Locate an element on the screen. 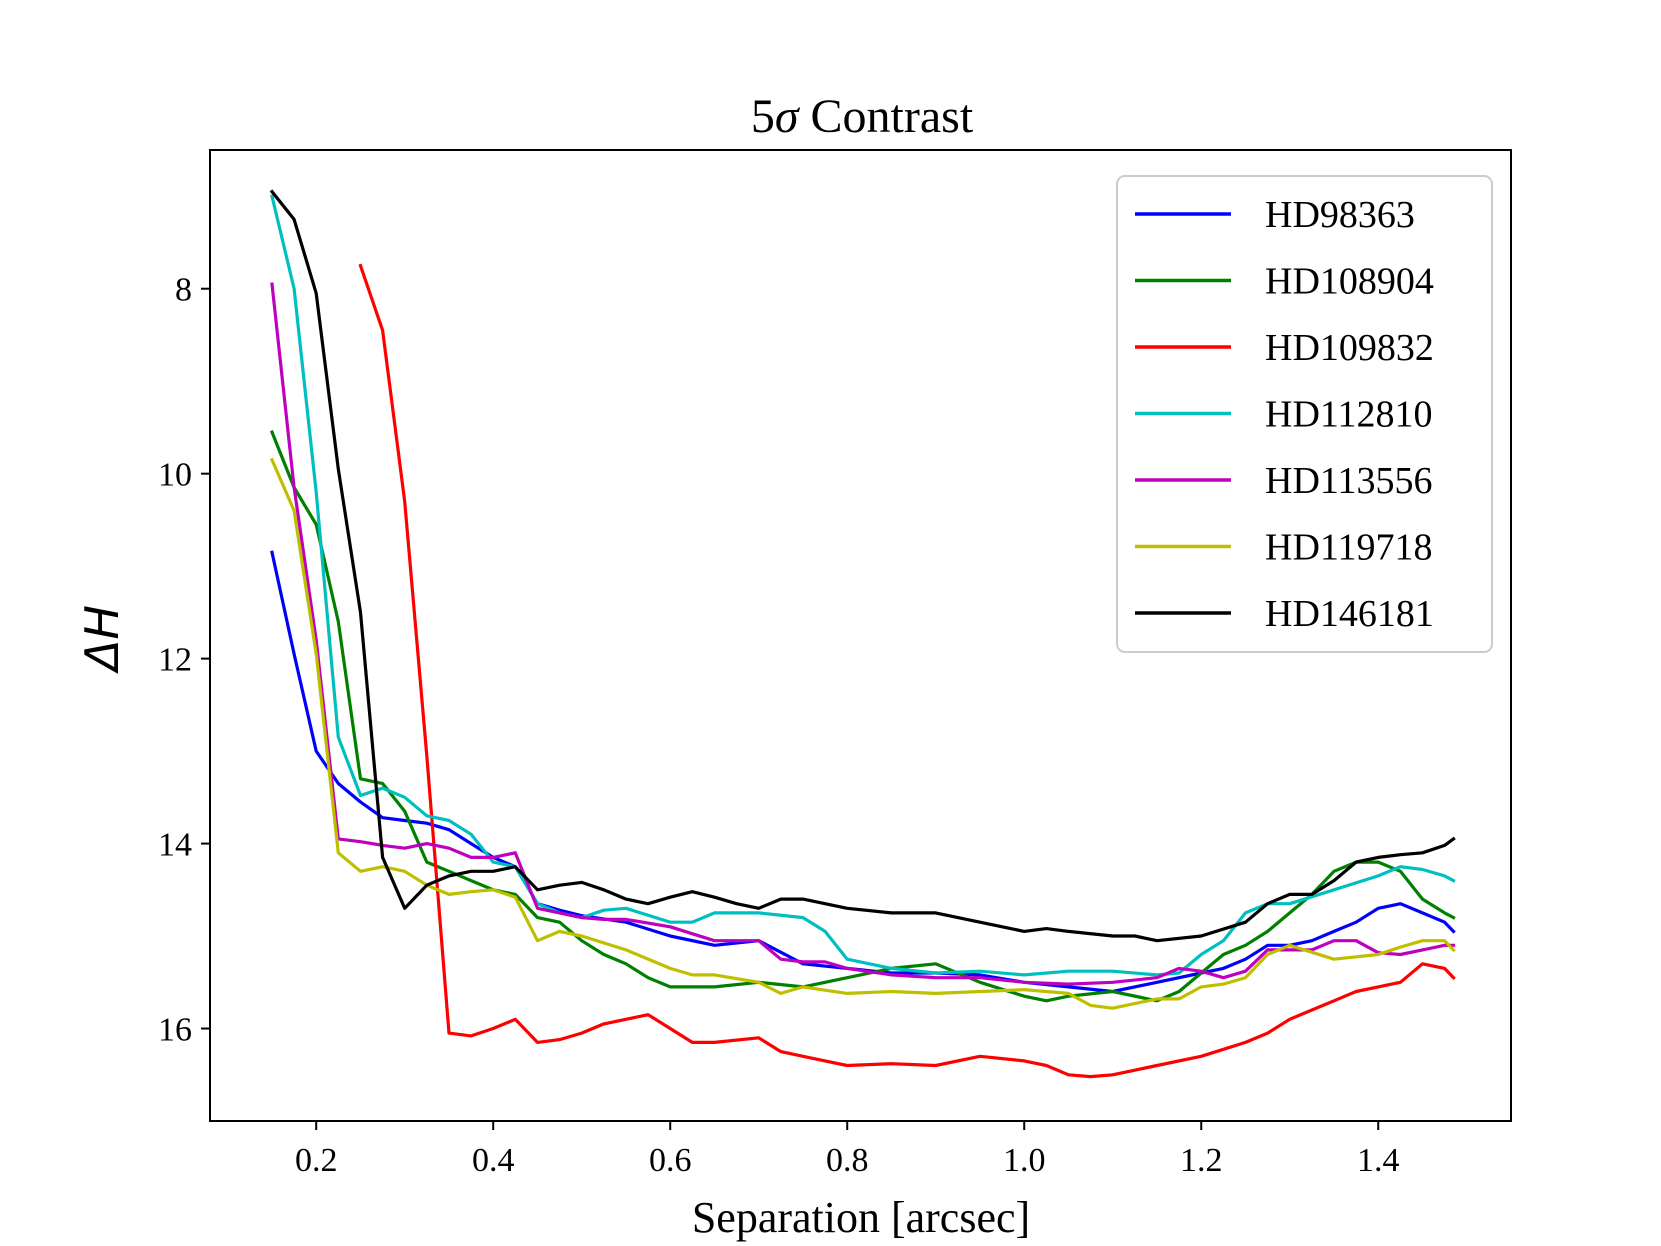 The height and width of the screenshot is (1246, 1661). x-axis-label: Separation [arcsec] is located at coordinates (861, 1217).